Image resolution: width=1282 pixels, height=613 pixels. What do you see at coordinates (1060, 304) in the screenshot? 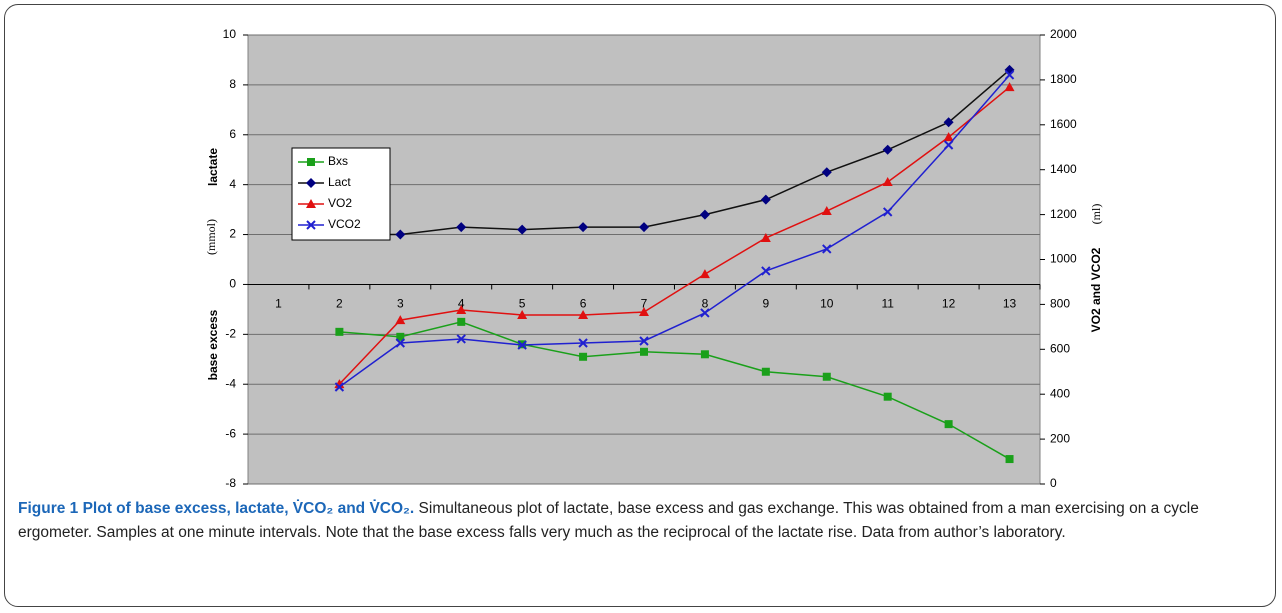
I see `y2-tick-label: 800` at bounding box center [1060, 304].